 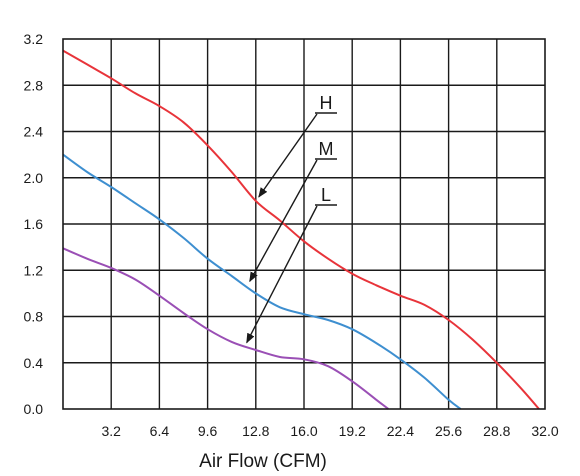 I want to click on x-tick-label: 6.4, so click(x=160, y=431).